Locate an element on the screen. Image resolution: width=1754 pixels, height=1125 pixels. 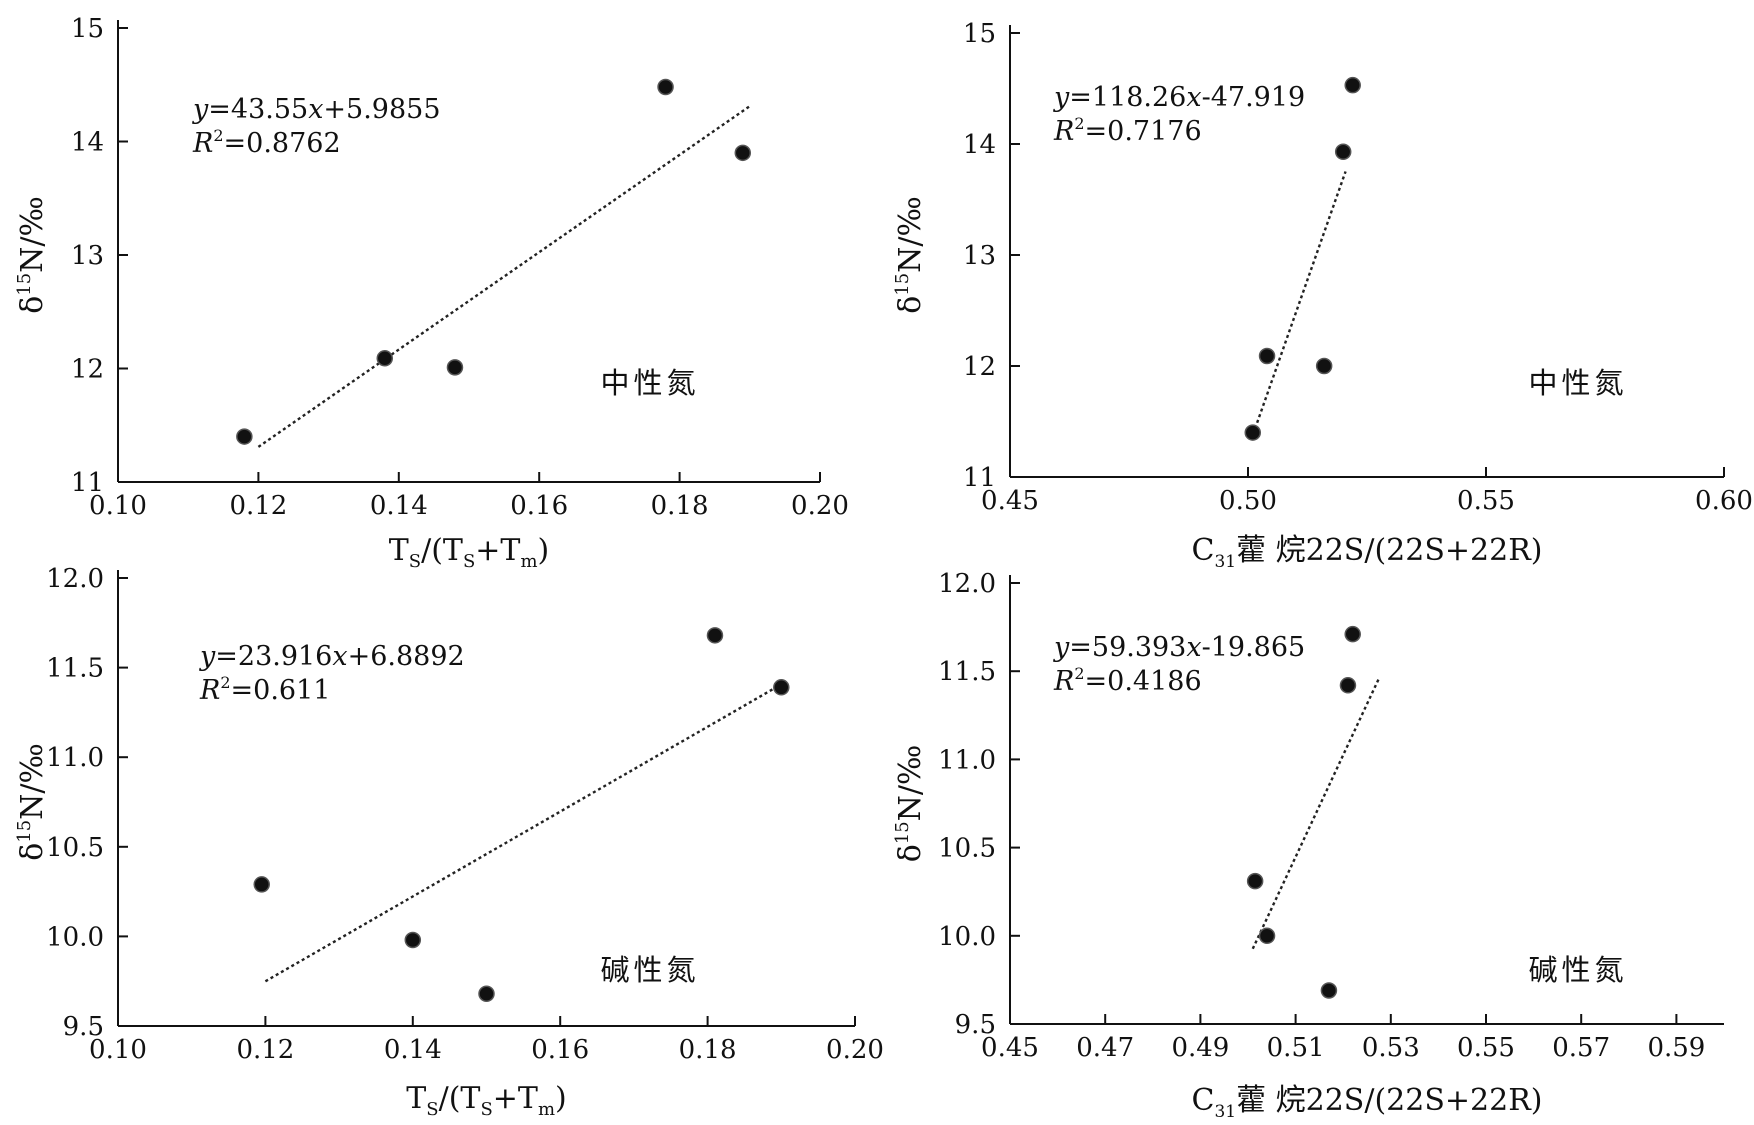
regression-equation: y=59.393x-19.865 is located at coordinates (1179, 647).